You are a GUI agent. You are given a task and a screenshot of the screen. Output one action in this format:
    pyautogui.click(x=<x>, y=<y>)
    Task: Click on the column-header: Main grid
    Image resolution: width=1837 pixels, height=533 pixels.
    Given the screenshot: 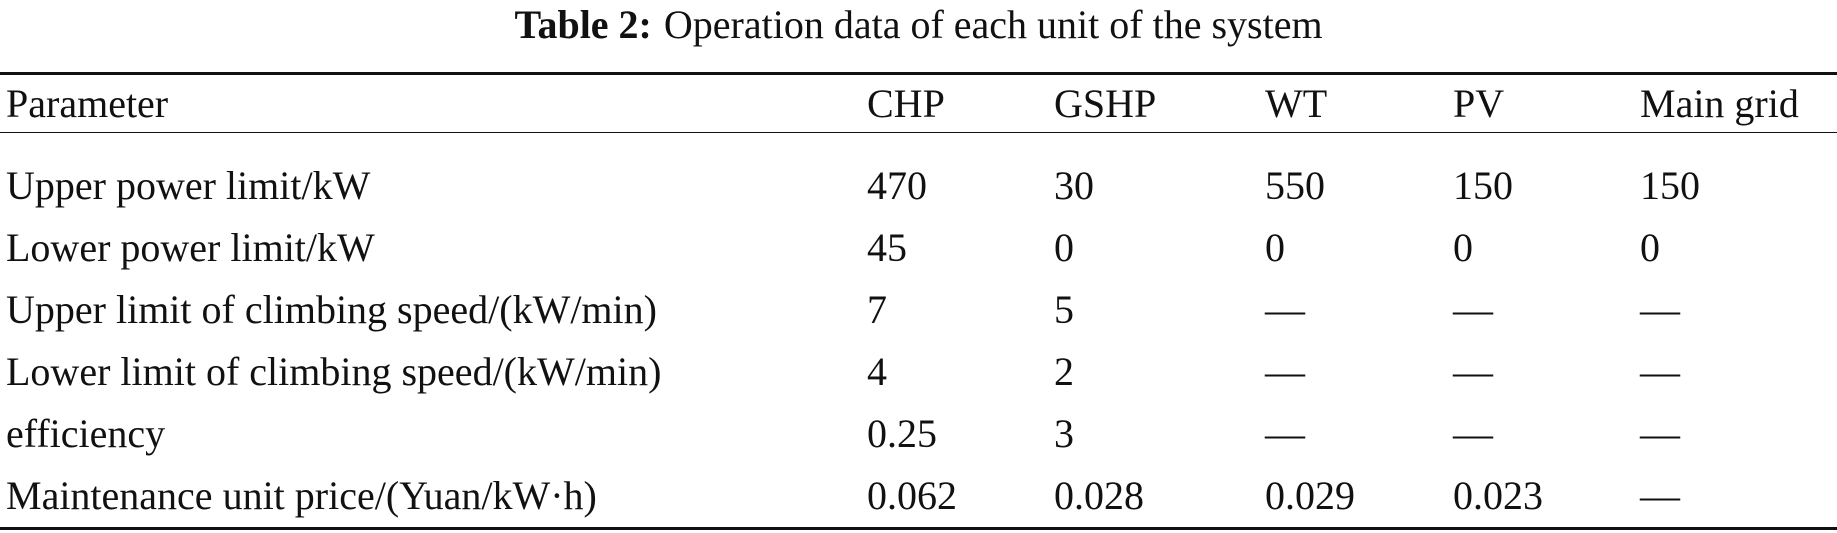 What is the action you would take?
    pyautogui.click(x=1719, y=103)
    